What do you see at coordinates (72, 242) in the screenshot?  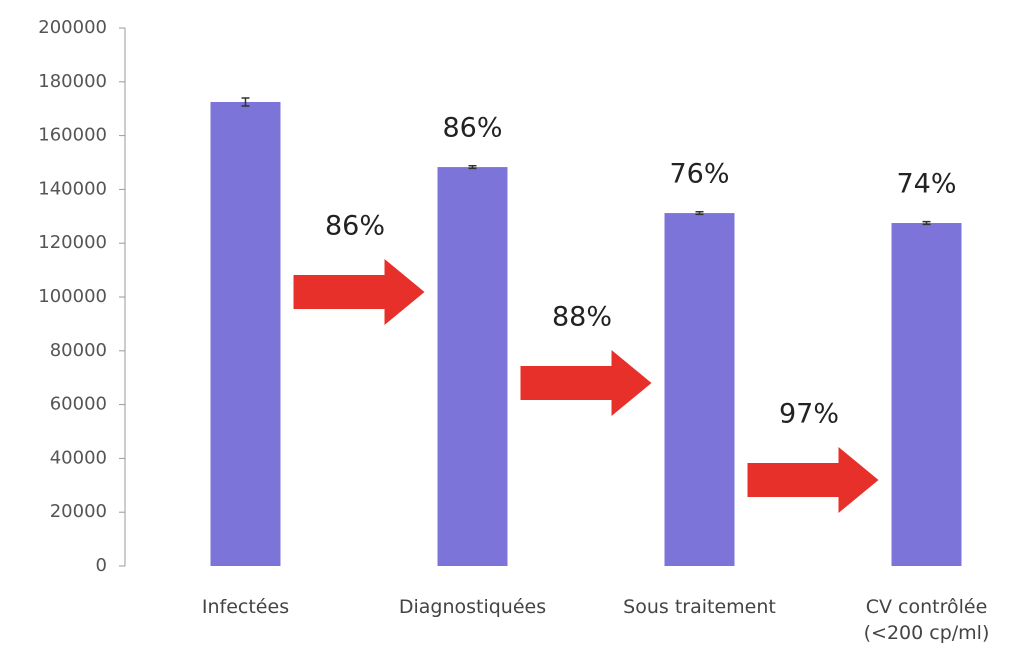 I see `y-tick-label: 120000` at bounding box center [72, 242].